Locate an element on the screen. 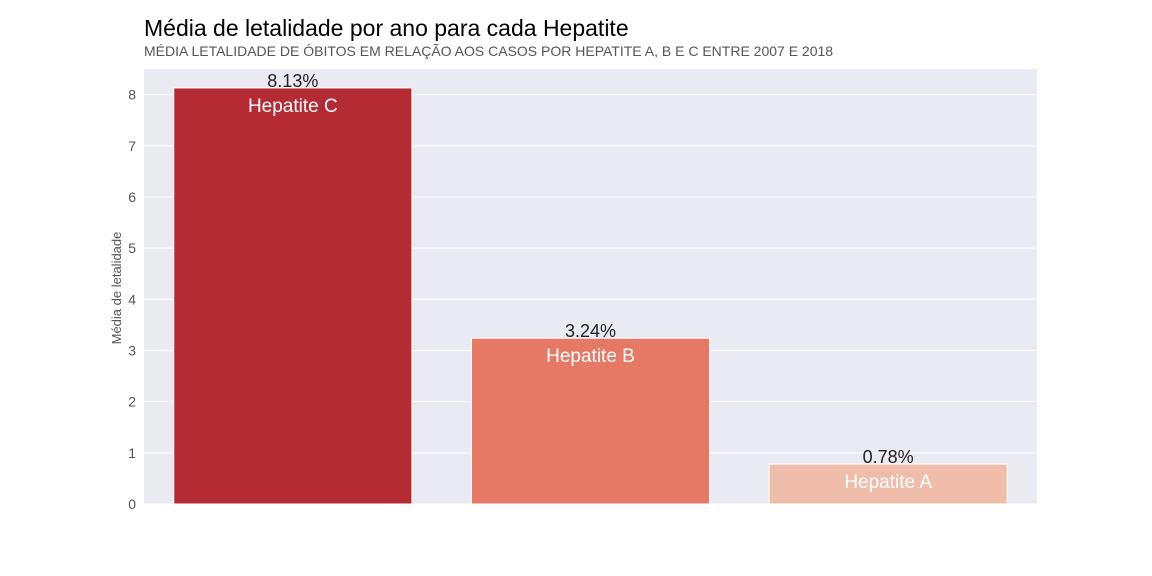 The image size is (1152, 576). y-tick-label: 3 is located at coordinates (132, 350).